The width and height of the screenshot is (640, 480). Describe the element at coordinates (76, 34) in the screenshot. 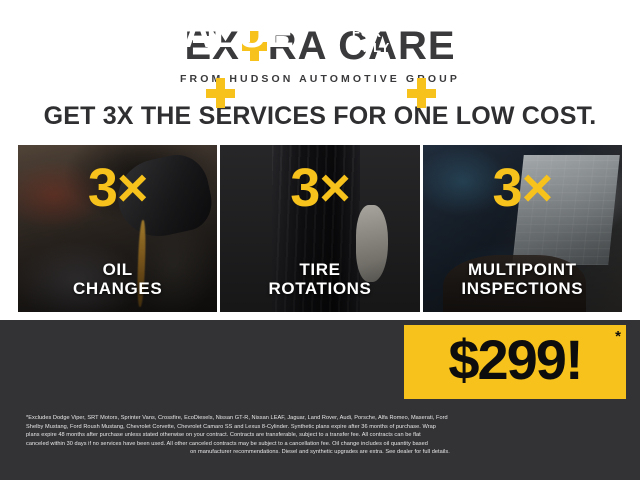

I see `value-price-dollars: $359` at that location.